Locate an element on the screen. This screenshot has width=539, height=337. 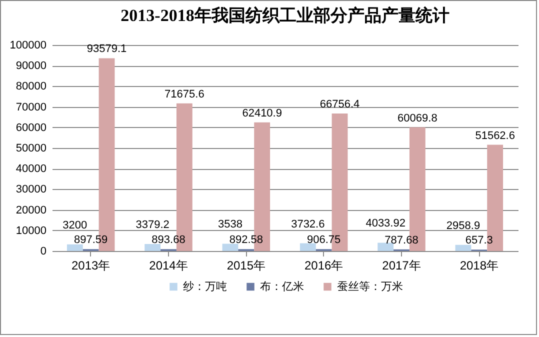
data-label: 892.58 is located at coordinates (246, 240).